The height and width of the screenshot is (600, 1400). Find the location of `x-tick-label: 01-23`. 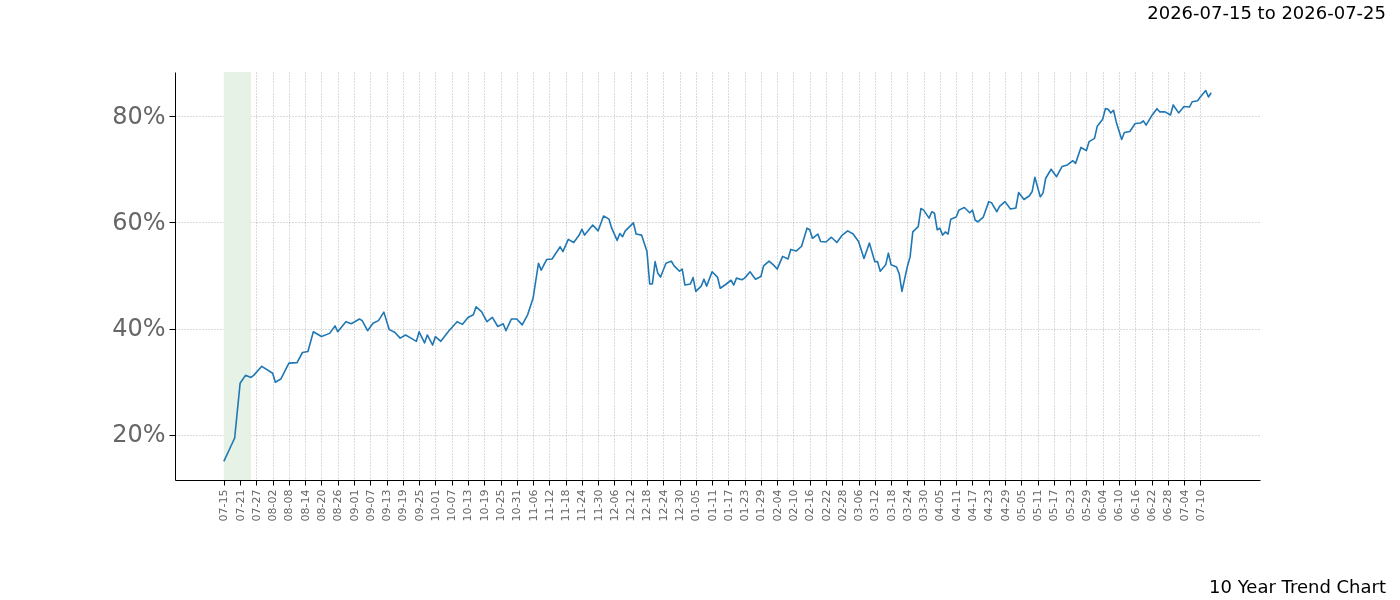

x-tick-label: 01-23 is located at coordinates (745, 505).